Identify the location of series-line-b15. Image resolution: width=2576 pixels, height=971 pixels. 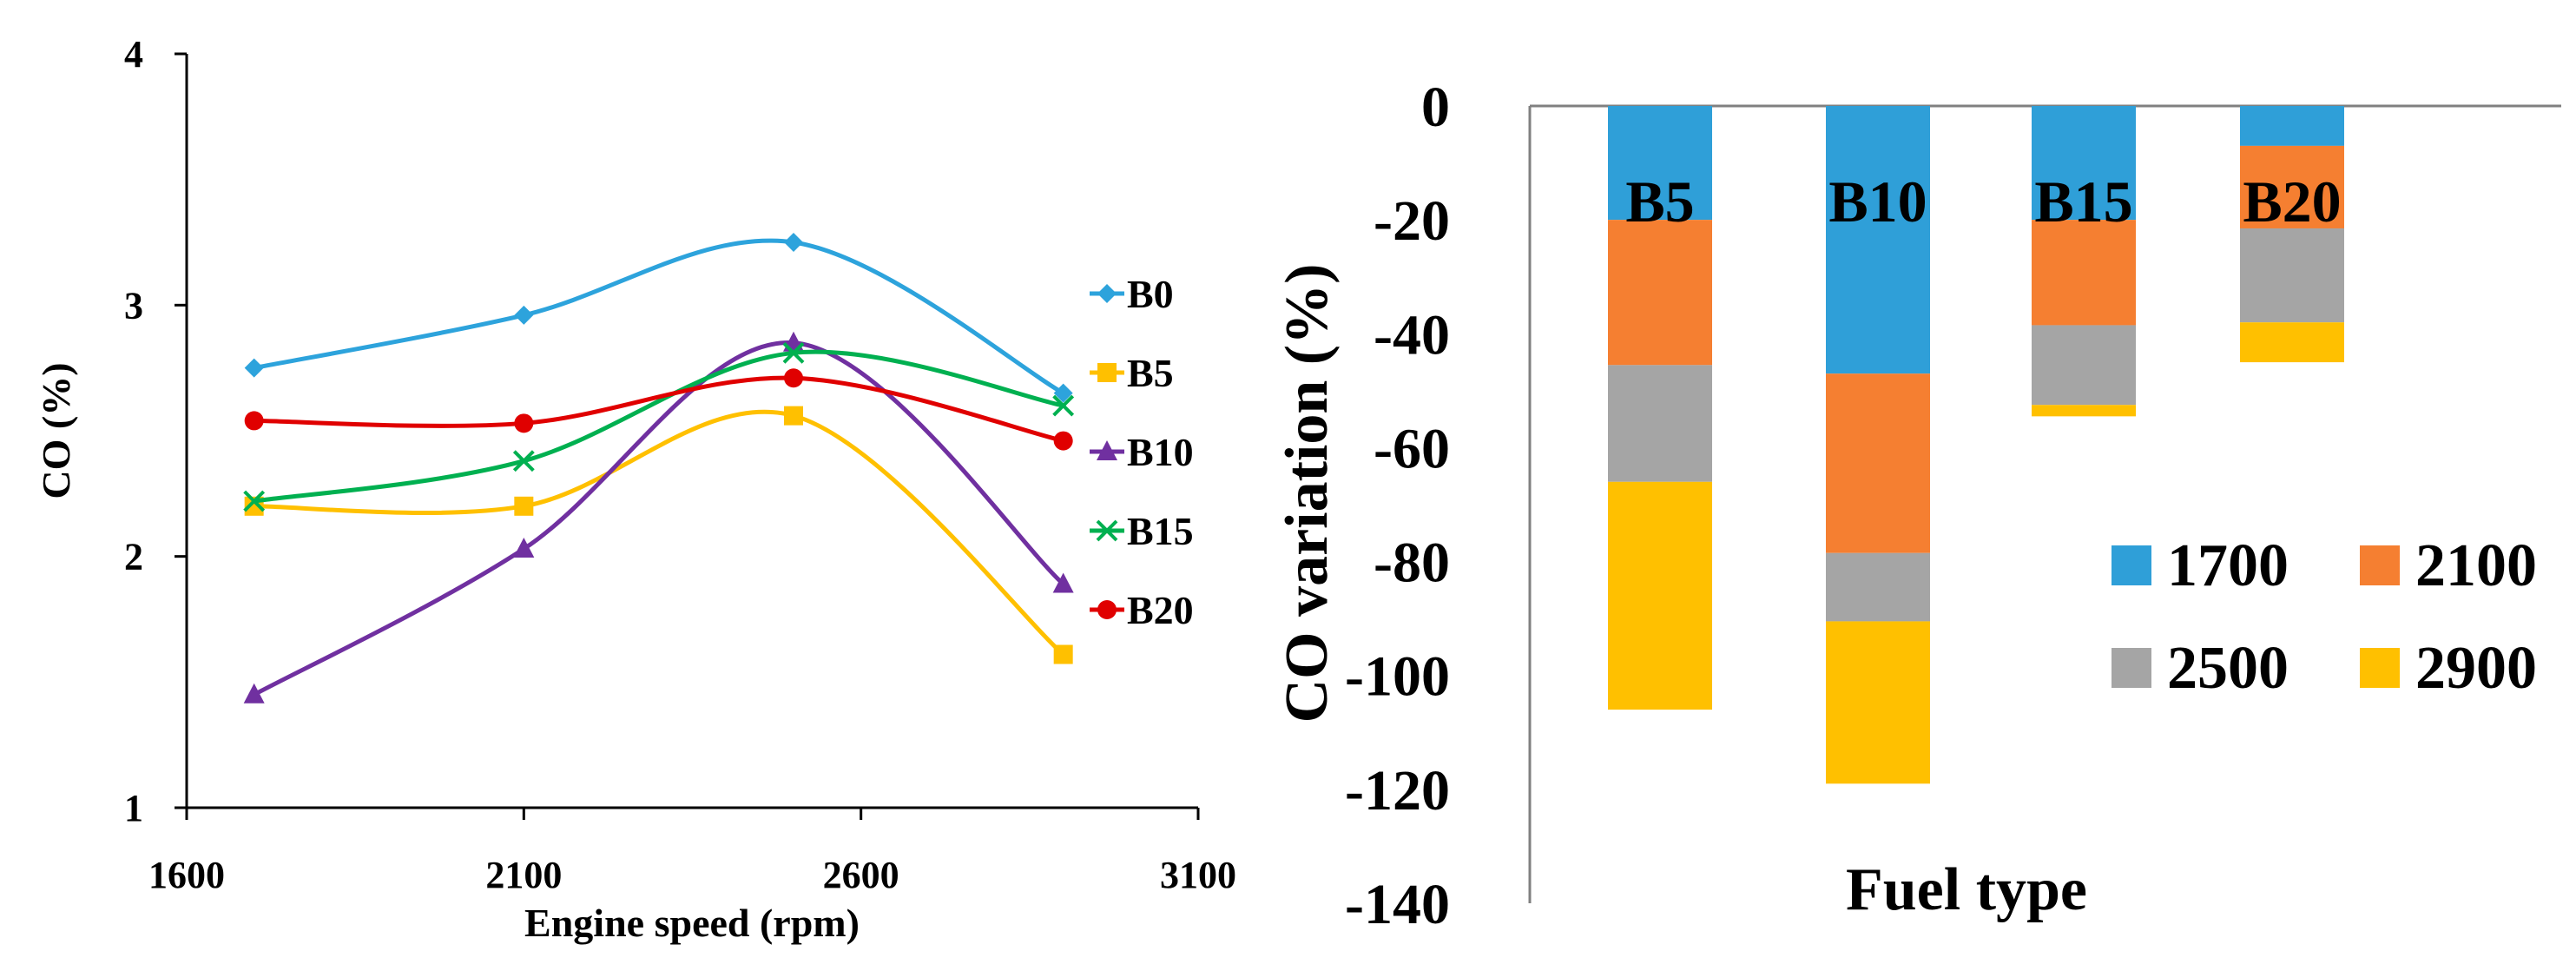
(659, 426).